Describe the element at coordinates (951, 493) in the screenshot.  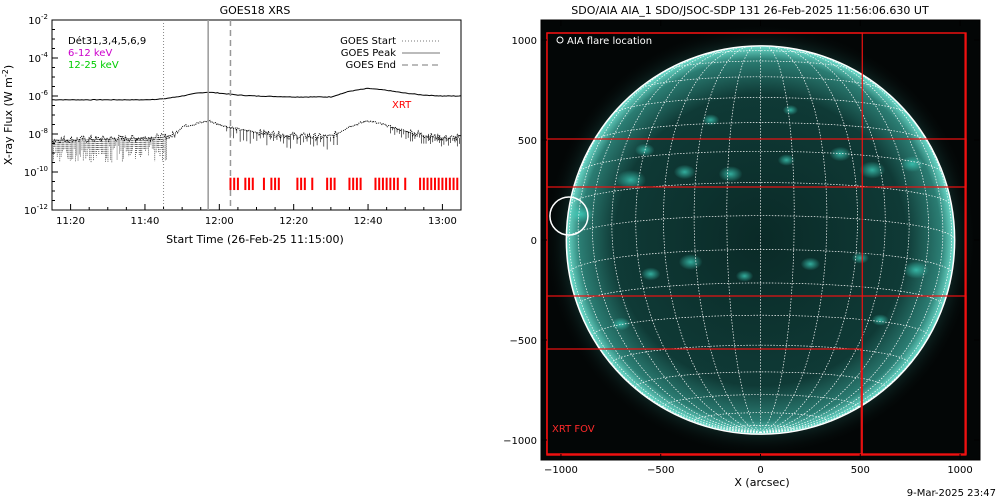
I see `footer-timestamp: 9-Mar-2025 23:47` at that location.